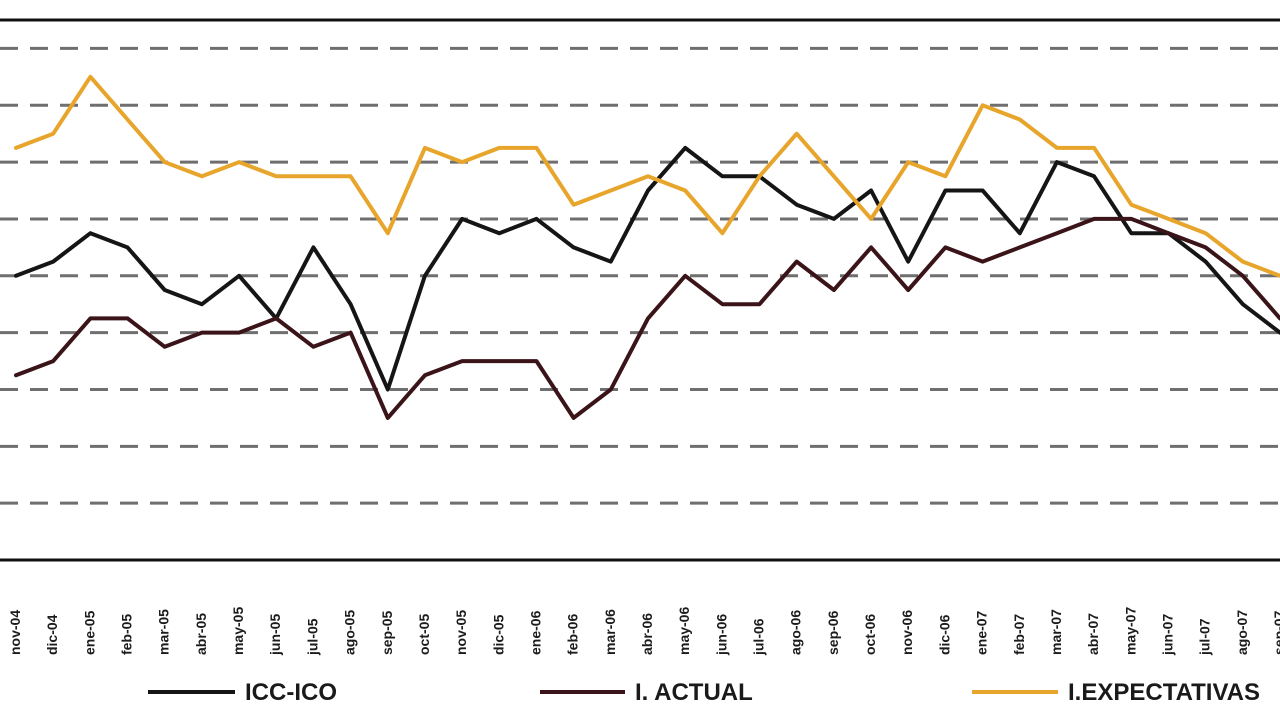 The image size is (1280, 720). I want to click on legend-item-i-expectativas: I.EXPECTATIVAS, so click(1116, 692).